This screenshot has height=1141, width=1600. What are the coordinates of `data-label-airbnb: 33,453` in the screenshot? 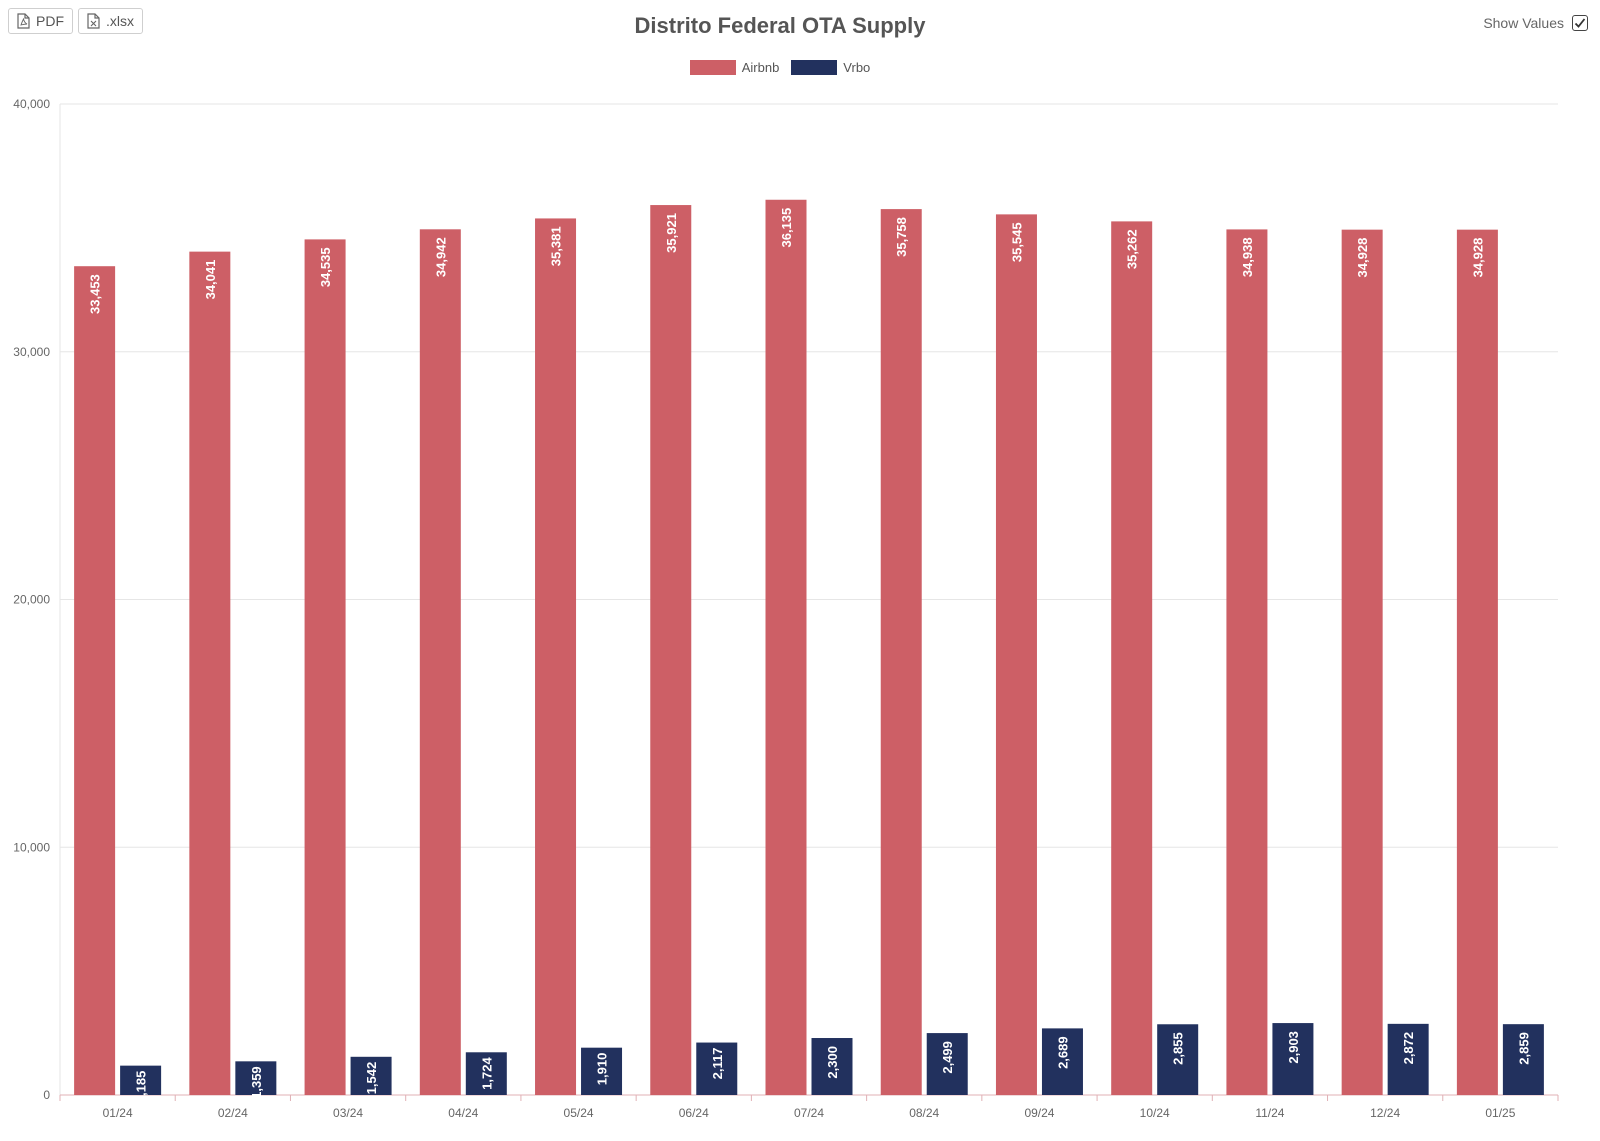 It's located at (95, 294).